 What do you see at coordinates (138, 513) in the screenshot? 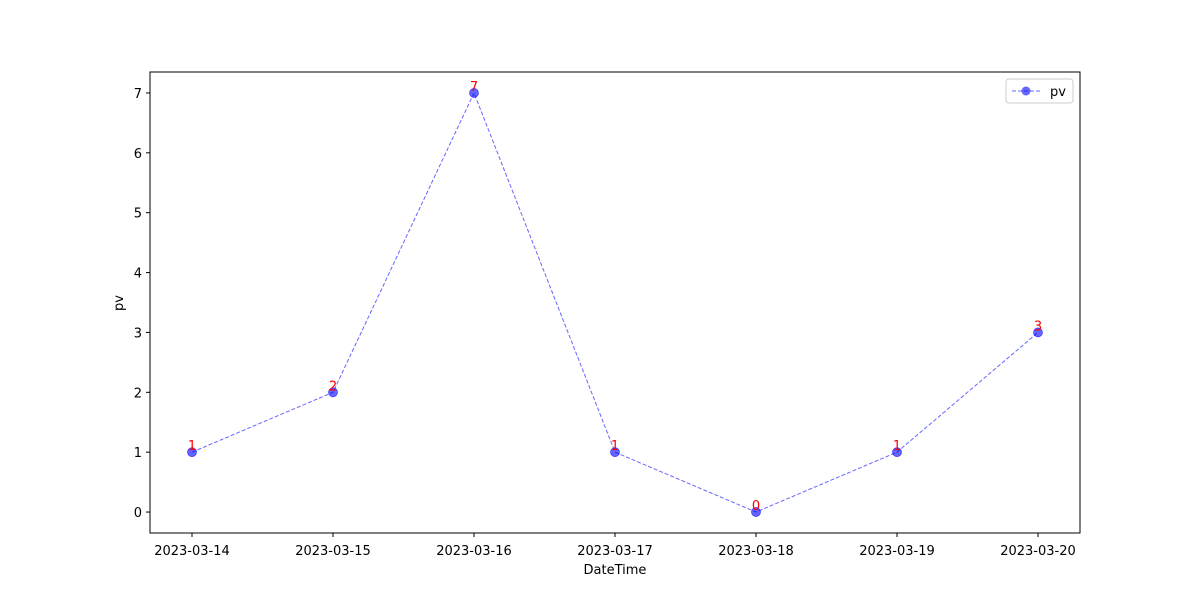
I see `y-tick-label: 0` at bounding box center [138, 513].